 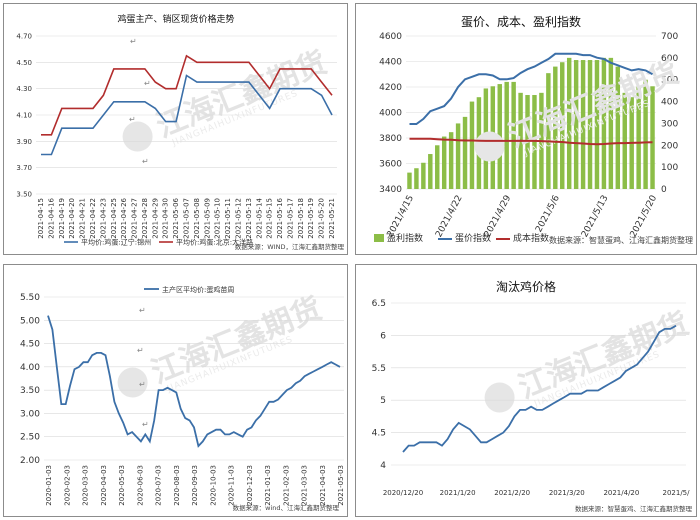 What do you see at coordinates (280, 217) in the screenshot?
I see `x-tick-label: 2021-05-16` at bounding box center [280, 217].